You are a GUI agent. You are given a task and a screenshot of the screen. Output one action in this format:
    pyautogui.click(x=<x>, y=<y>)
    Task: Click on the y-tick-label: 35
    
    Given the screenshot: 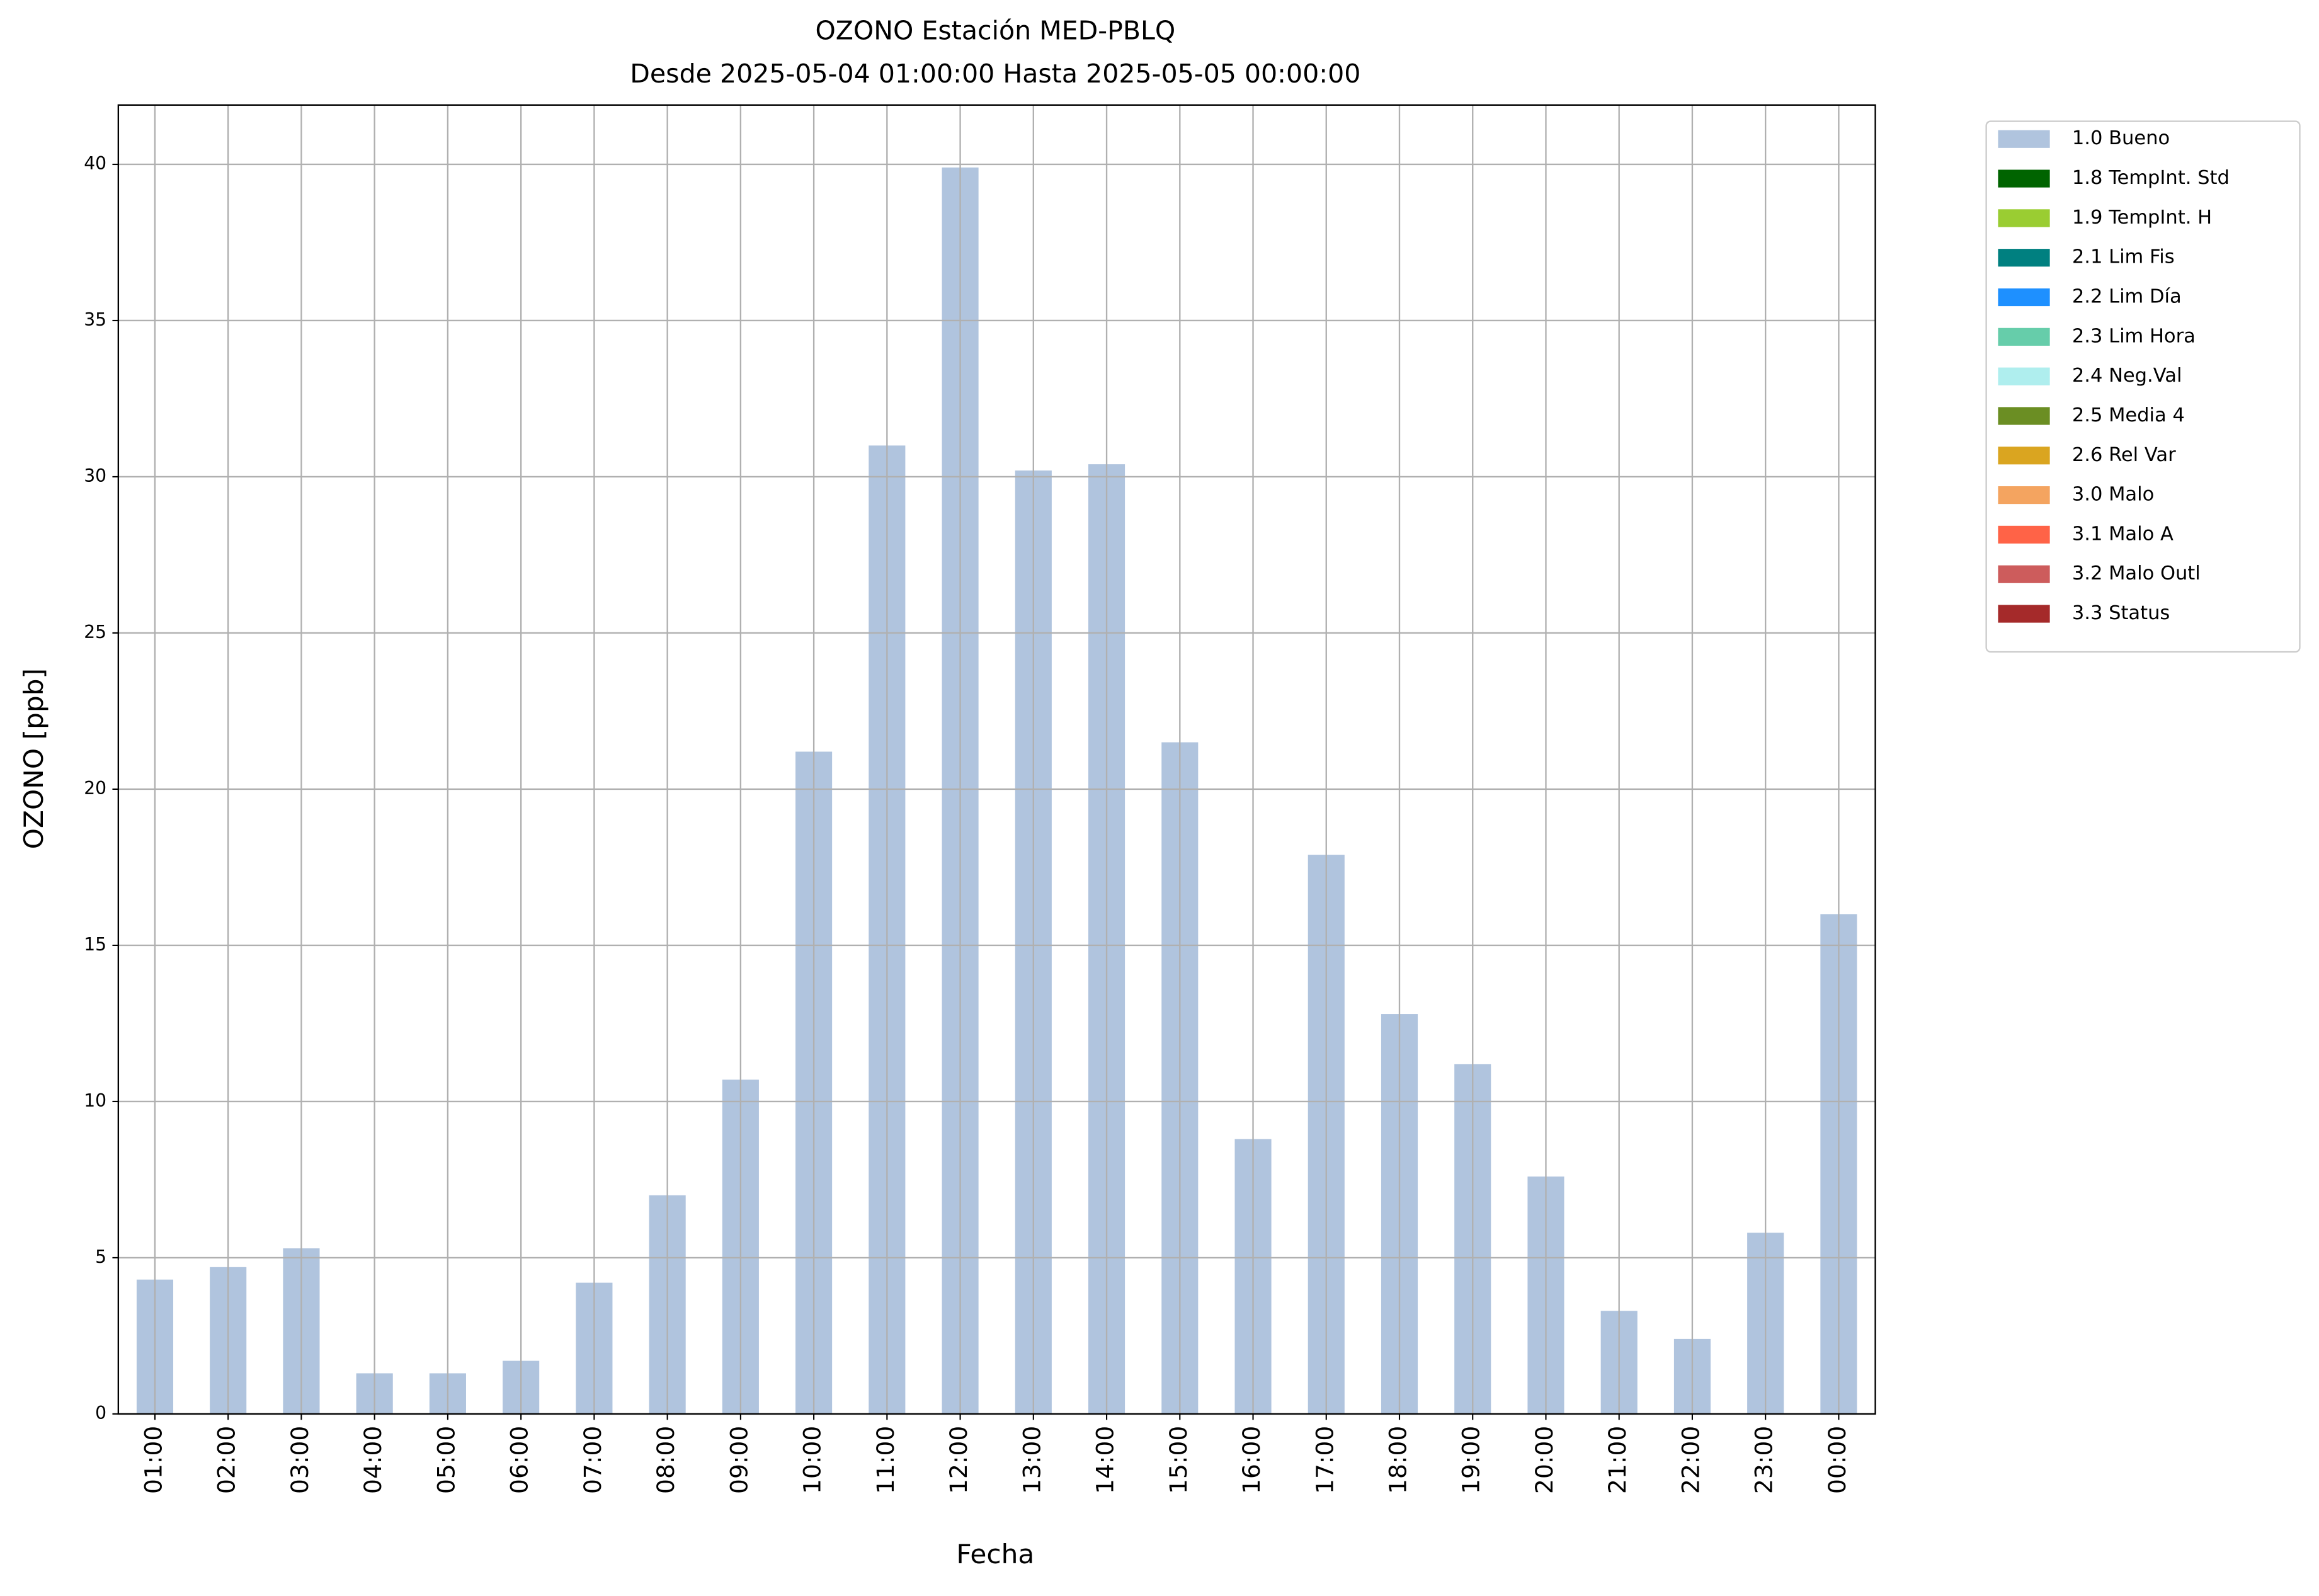 What is the action you would take?
    pyautogui.click(x=95, y=319)
    